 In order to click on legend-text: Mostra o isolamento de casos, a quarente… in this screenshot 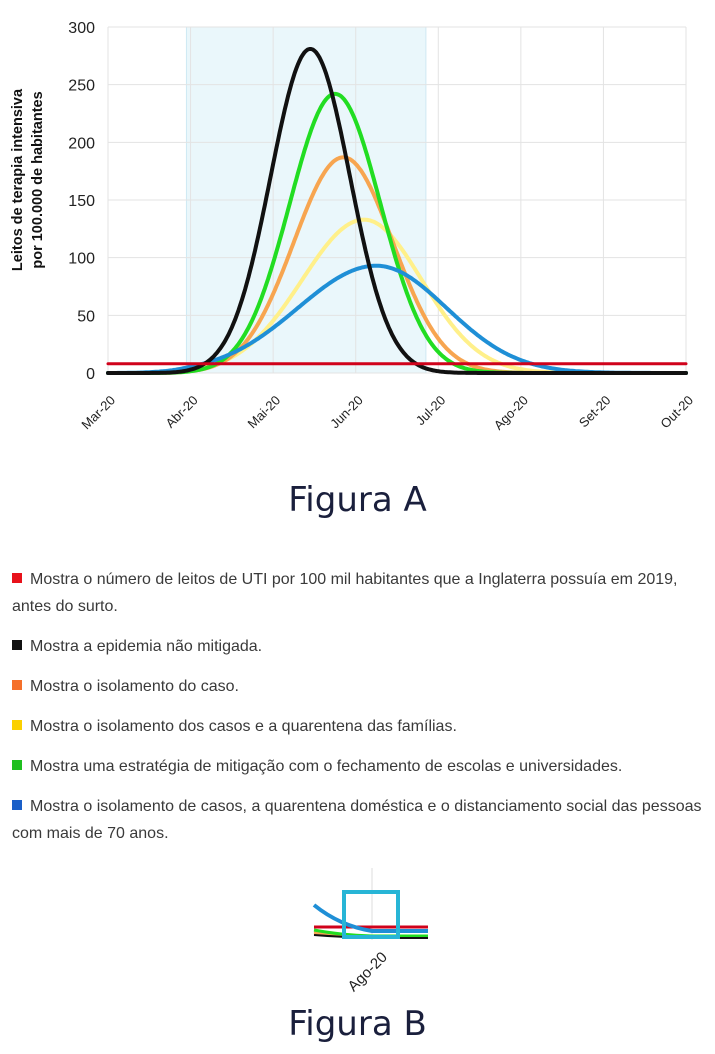, I will do `click(357, 820)`.